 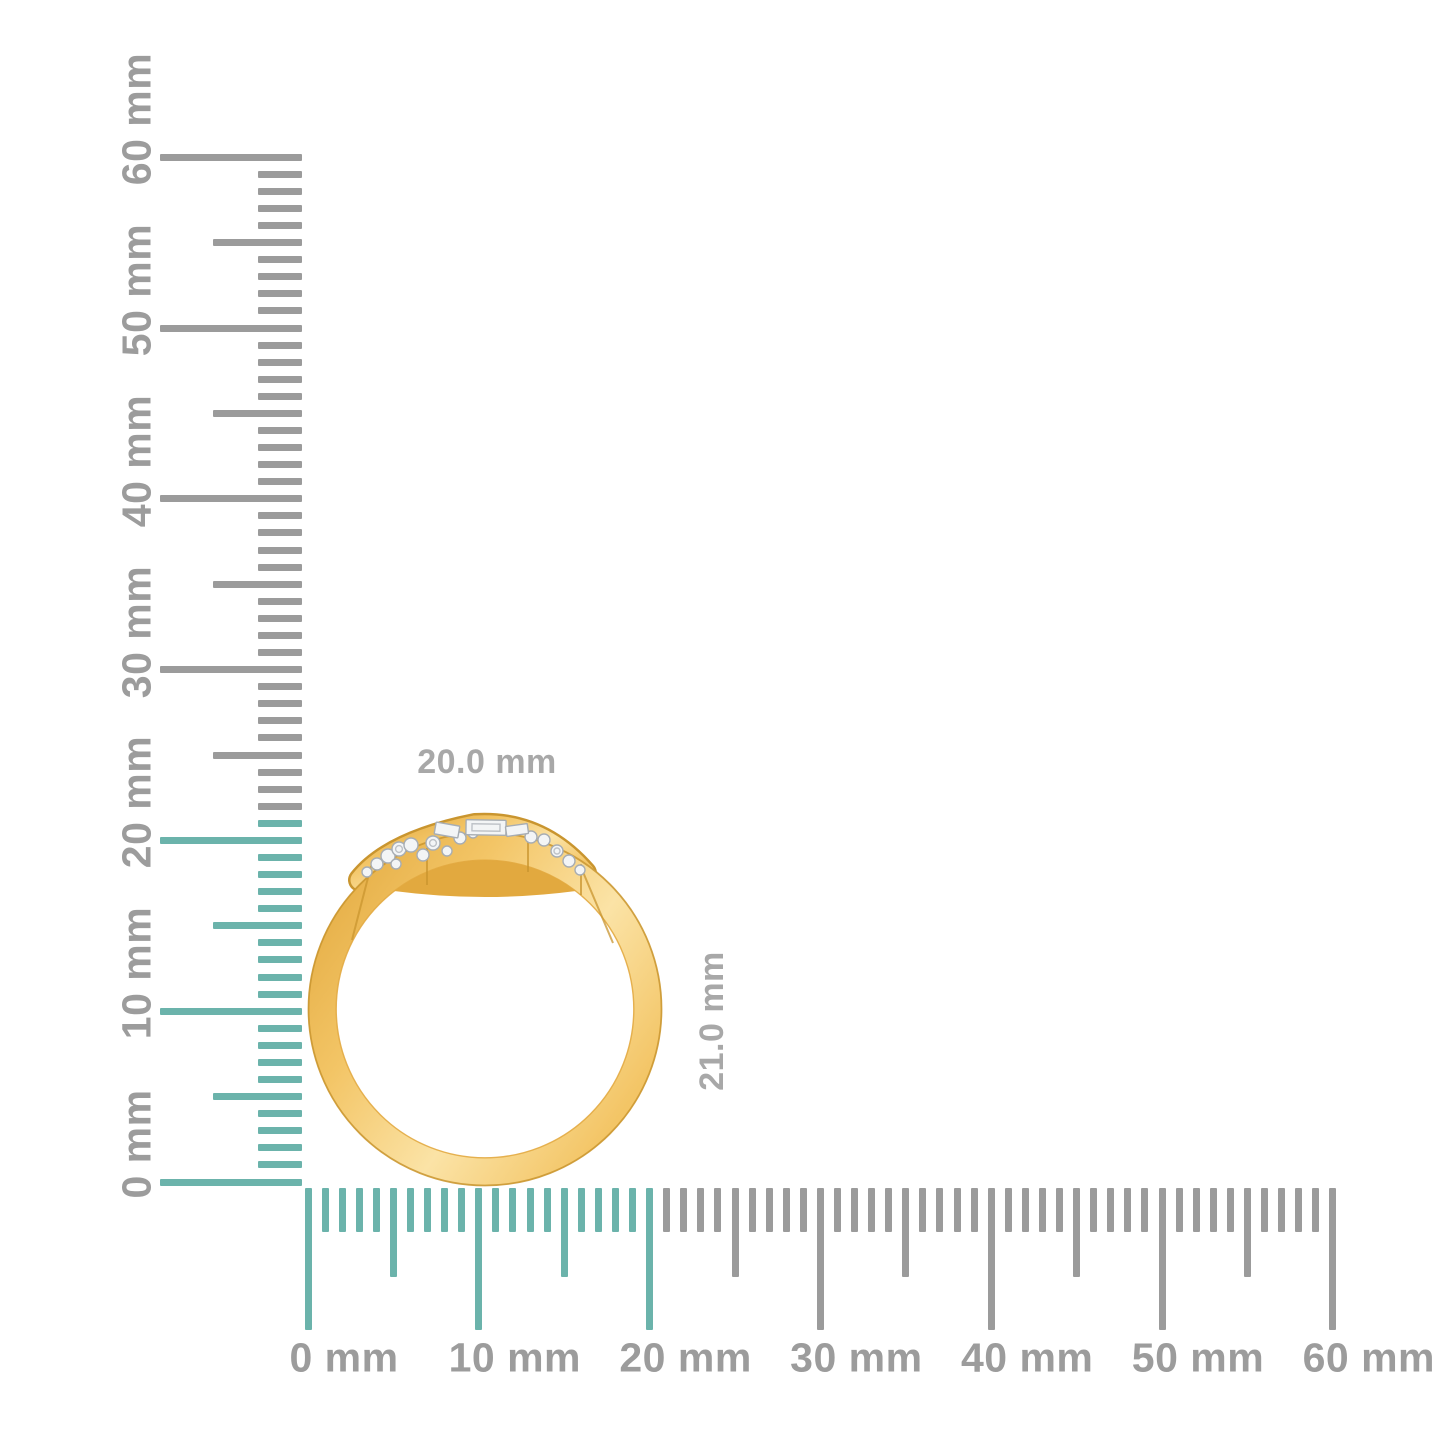 I want to click on horizontal-ruler-label: 30 mm, so click(x=856, y=1357).